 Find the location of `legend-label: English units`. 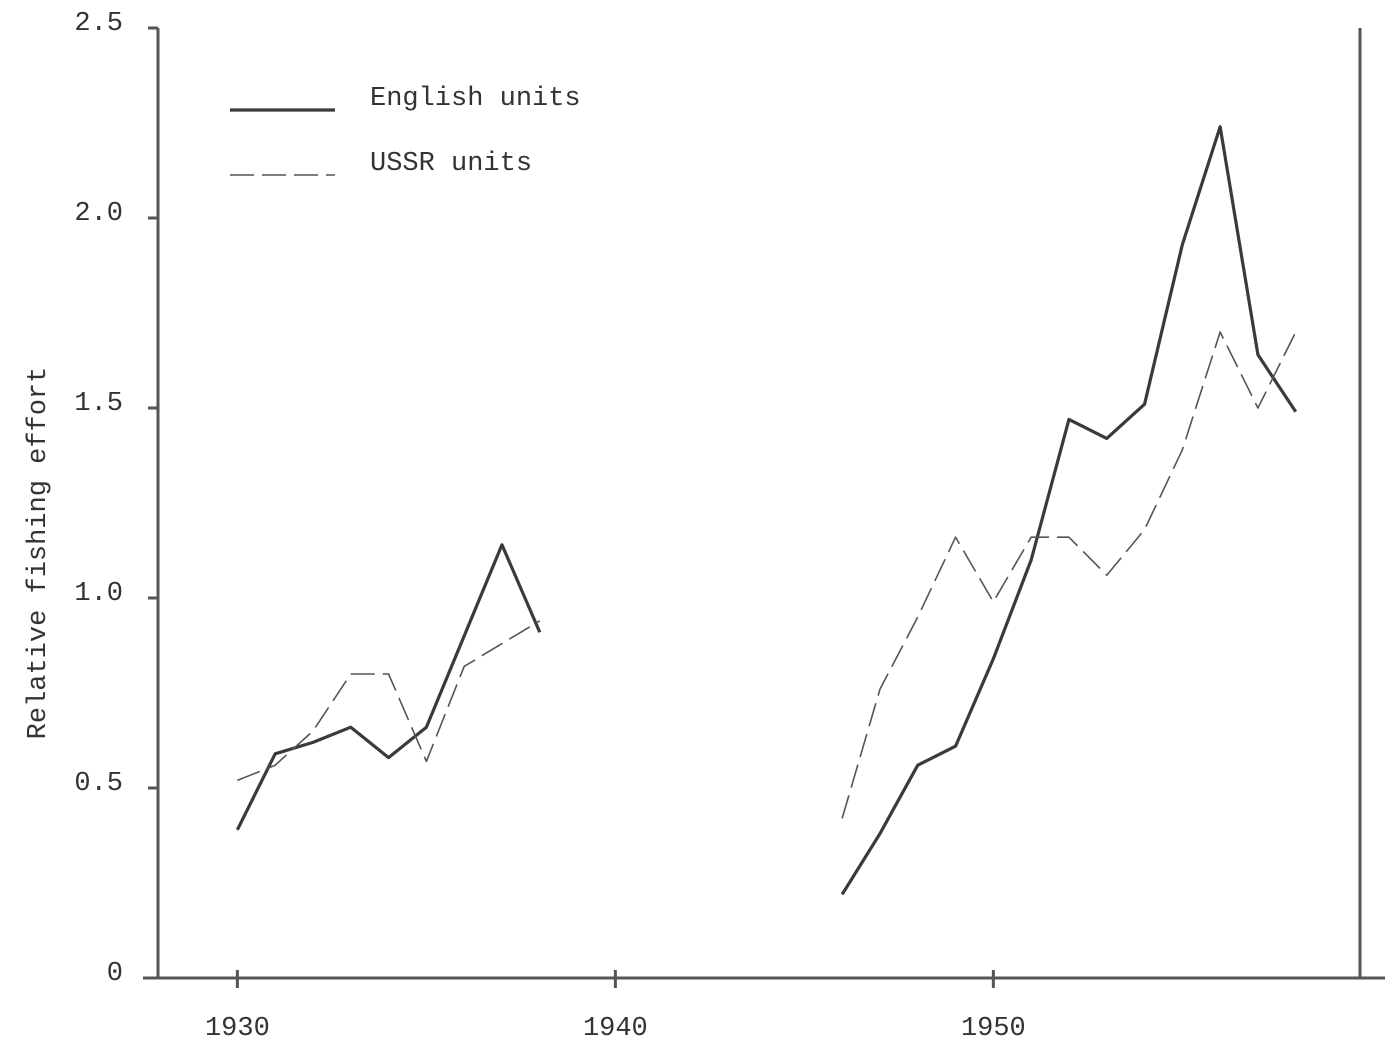

legend-label: English units is located at coordinates (475, 99).